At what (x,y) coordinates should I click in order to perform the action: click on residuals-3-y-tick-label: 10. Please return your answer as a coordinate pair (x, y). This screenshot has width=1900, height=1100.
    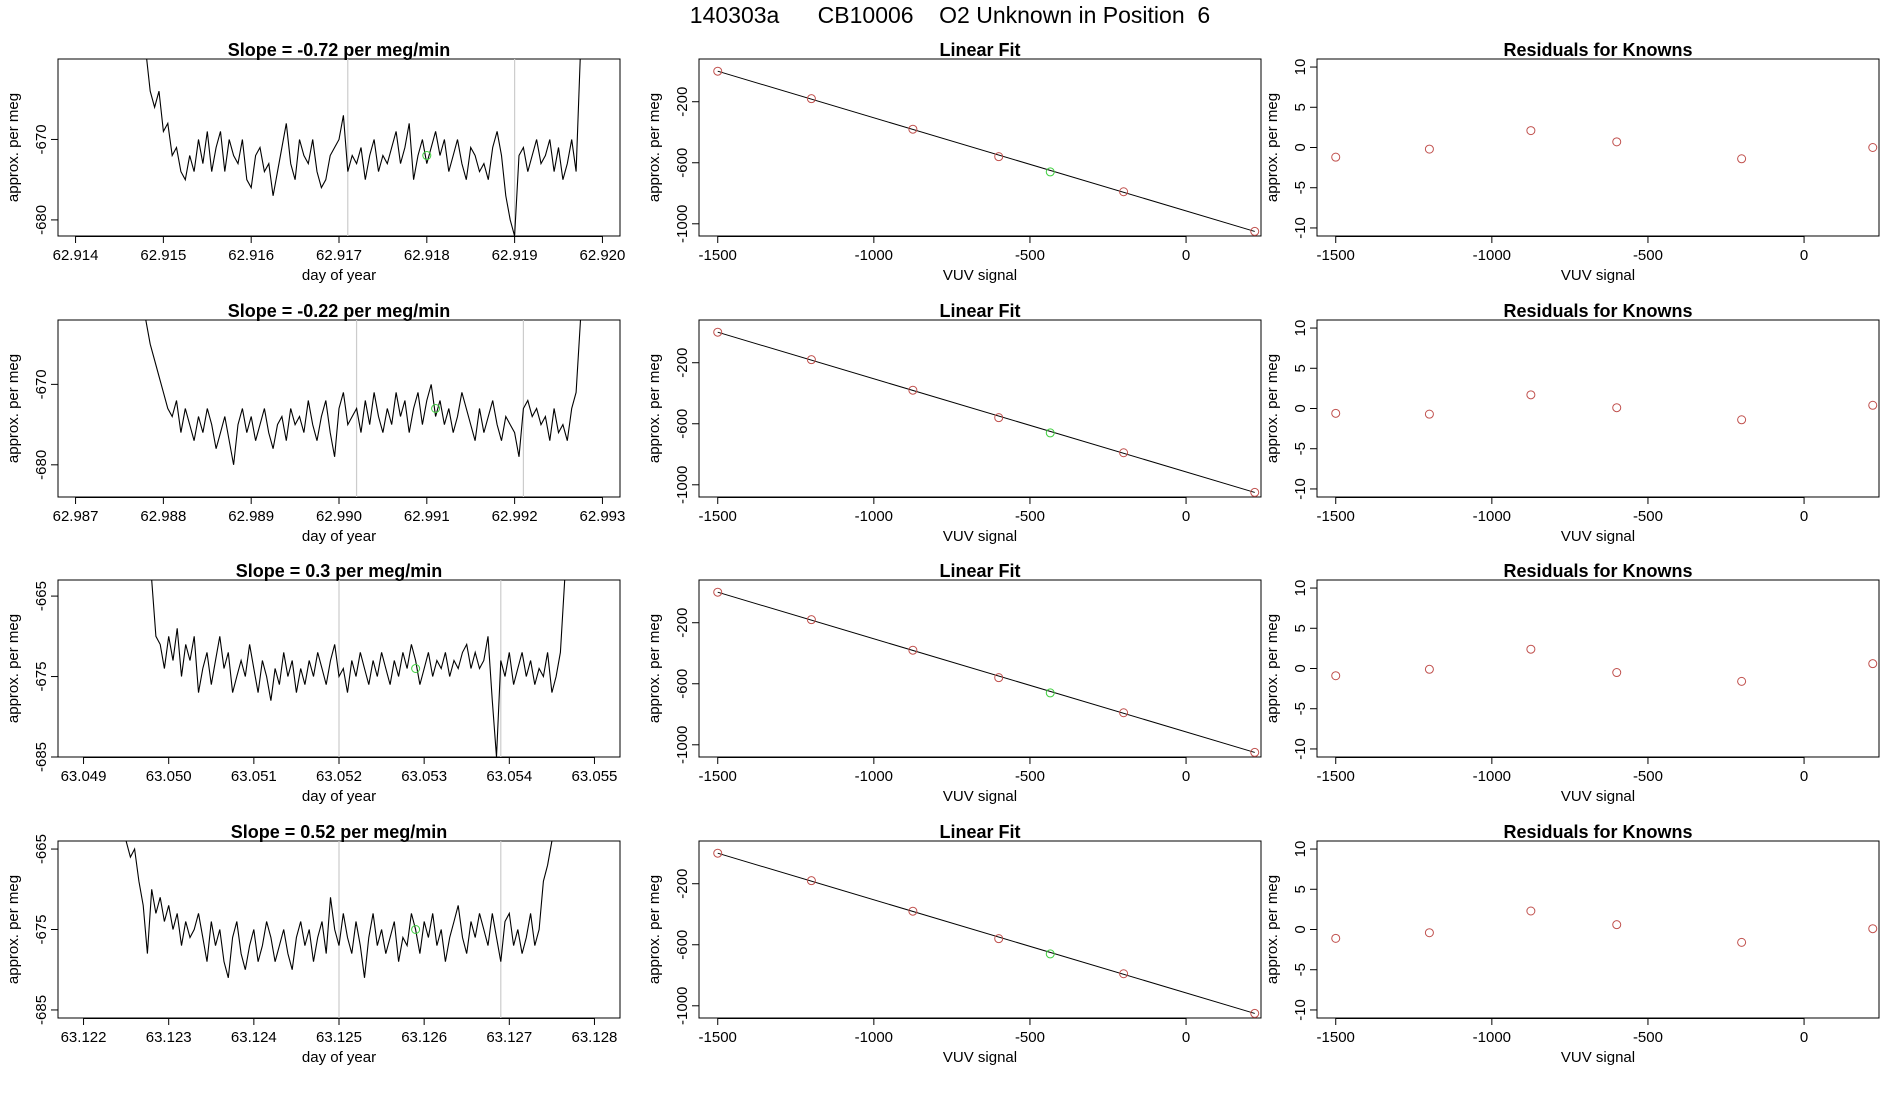
    Looking at the image, I should click on (1300, 588).